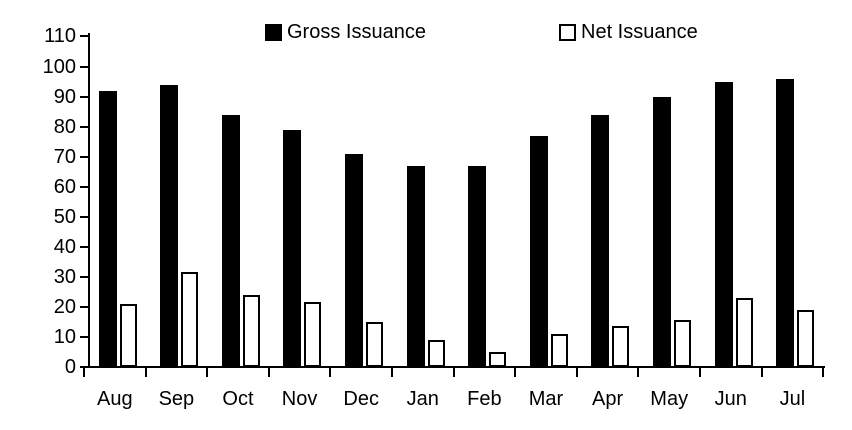  I want to click on y-axis-tick-label: 10, so click(64, 336).